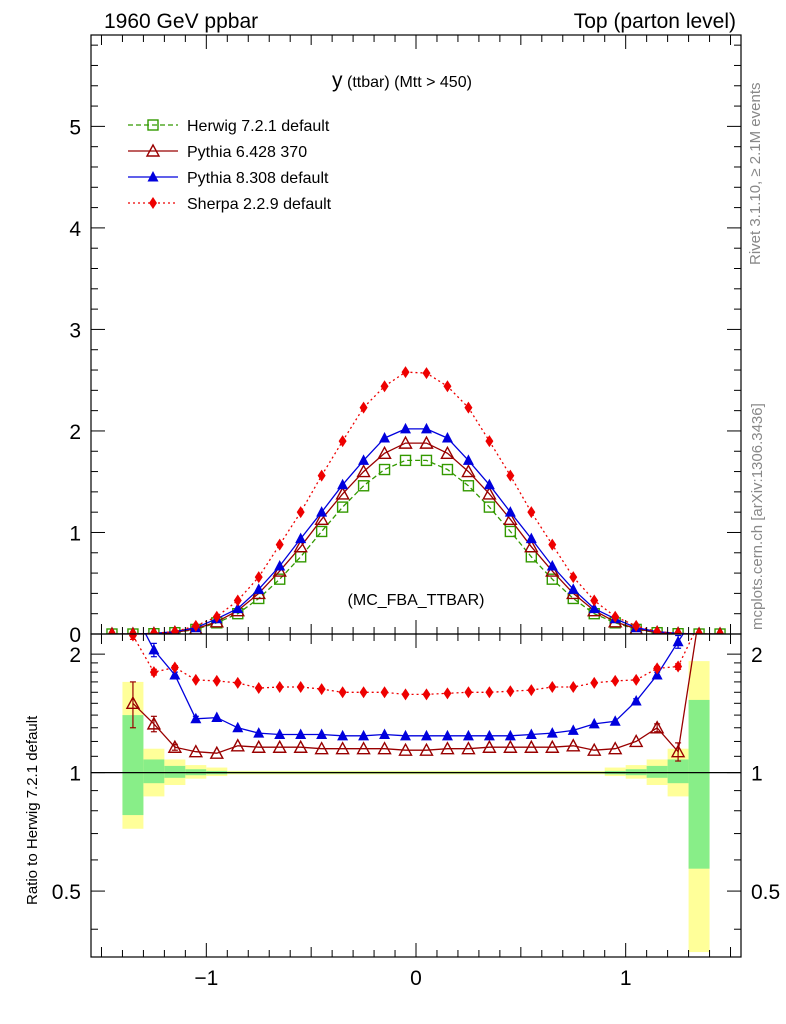  I want to click on ratio-xtick-label-1: 0, so click(416, 978).